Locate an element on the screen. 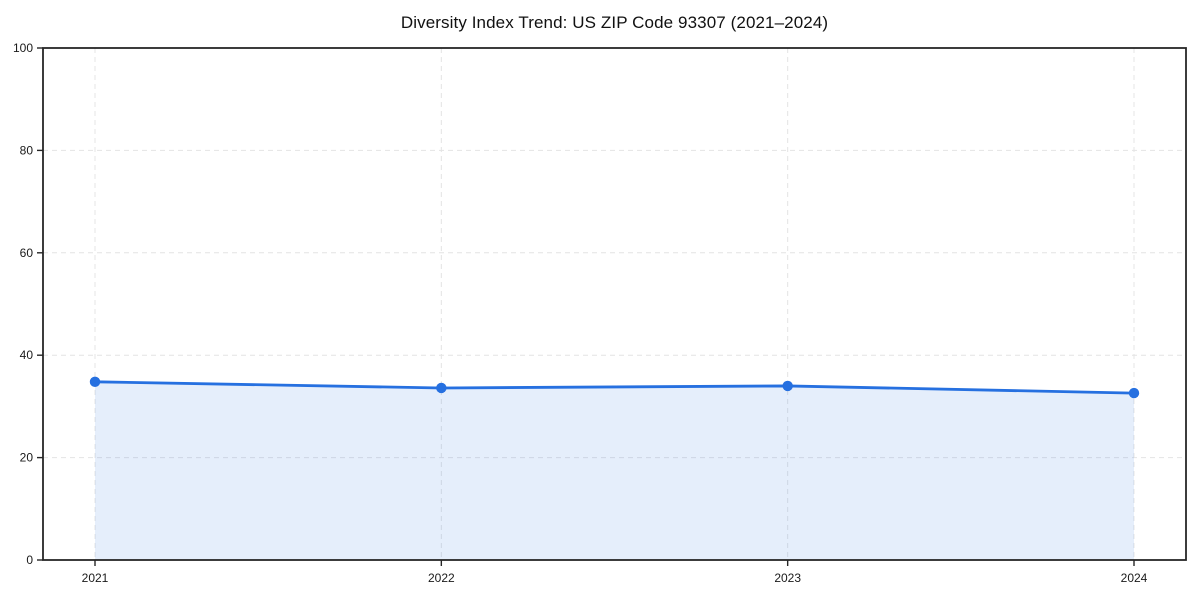 The image size is (1200, 600). data-point-2022 is located at coordinates (441, 388).